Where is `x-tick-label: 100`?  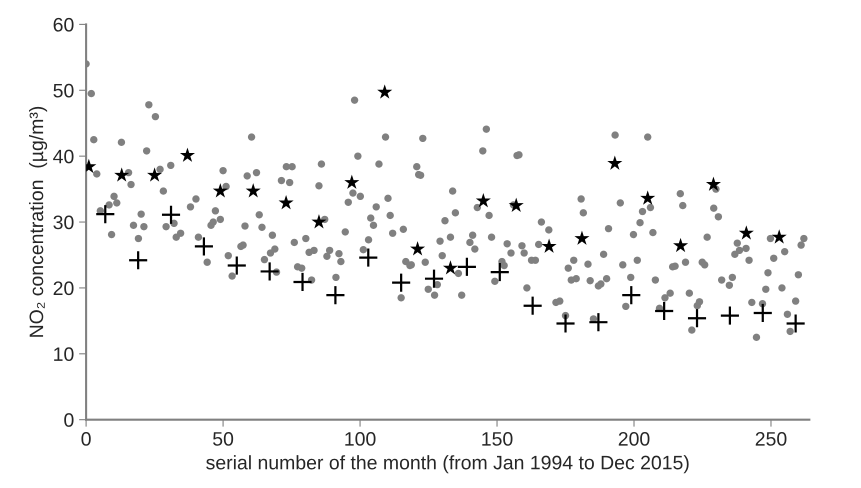 x-tick-label: 100 is located at coordinates (360, 439).